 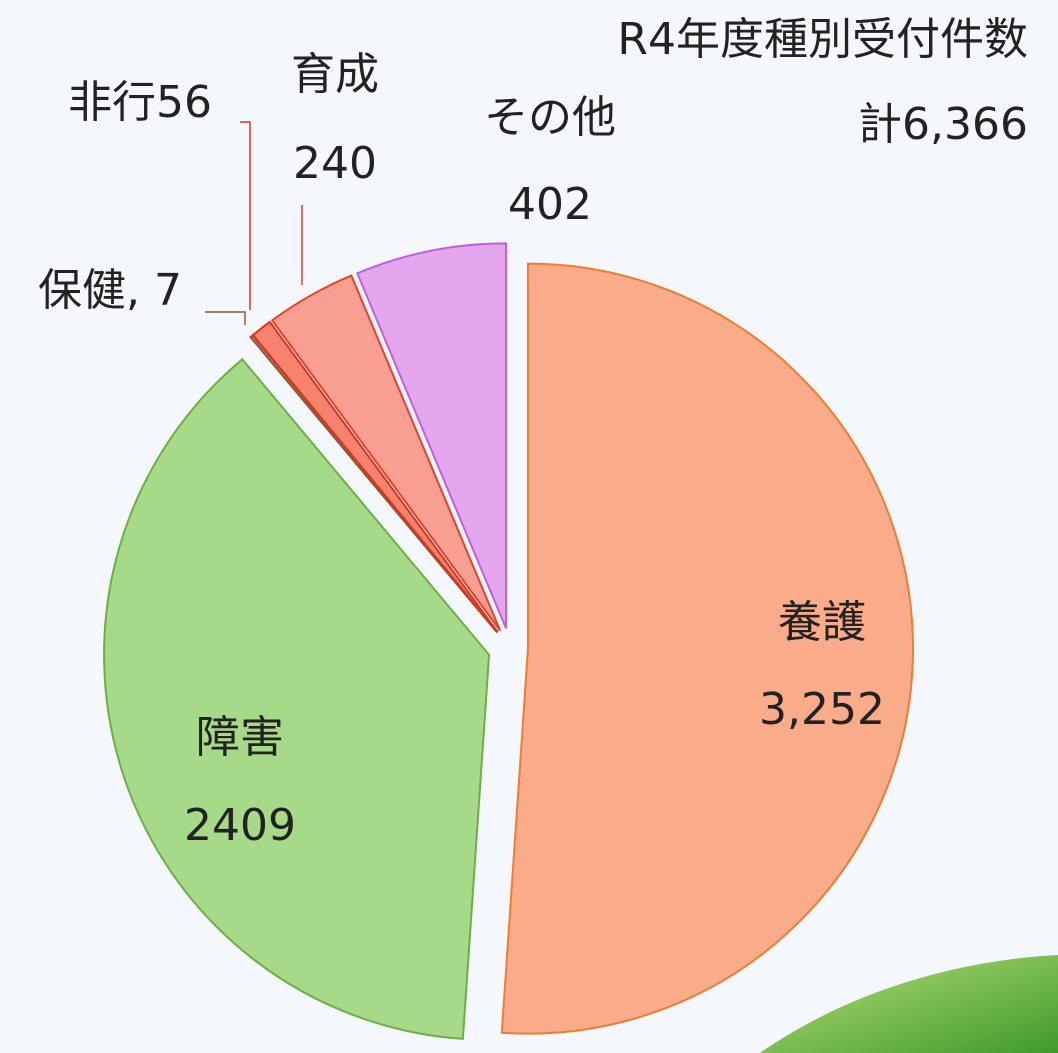 I want to click on category-label: 育成, so click(x=335, y=74).